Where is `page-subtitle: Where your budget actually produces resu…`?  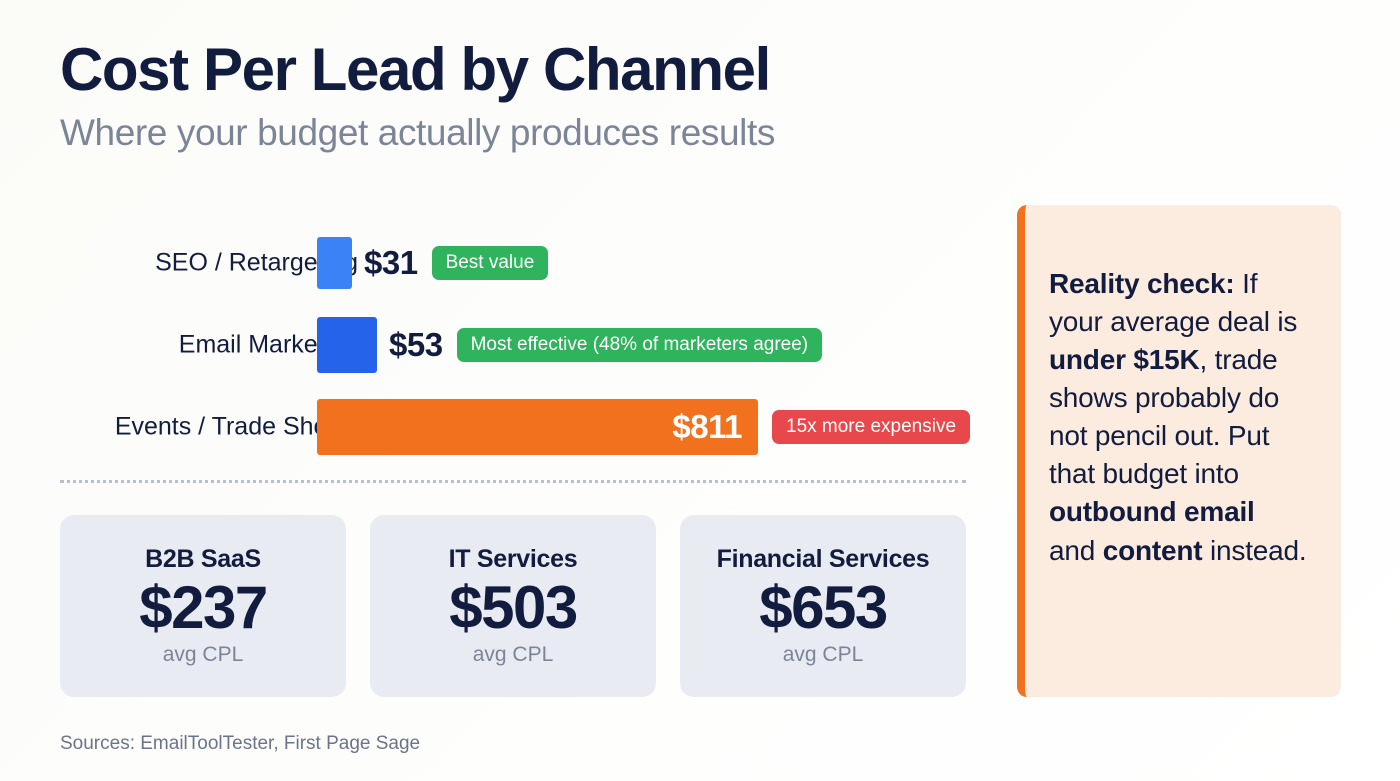
page-subtitle: Where your budget actually produces resu… is located at coordinates (417, 132).